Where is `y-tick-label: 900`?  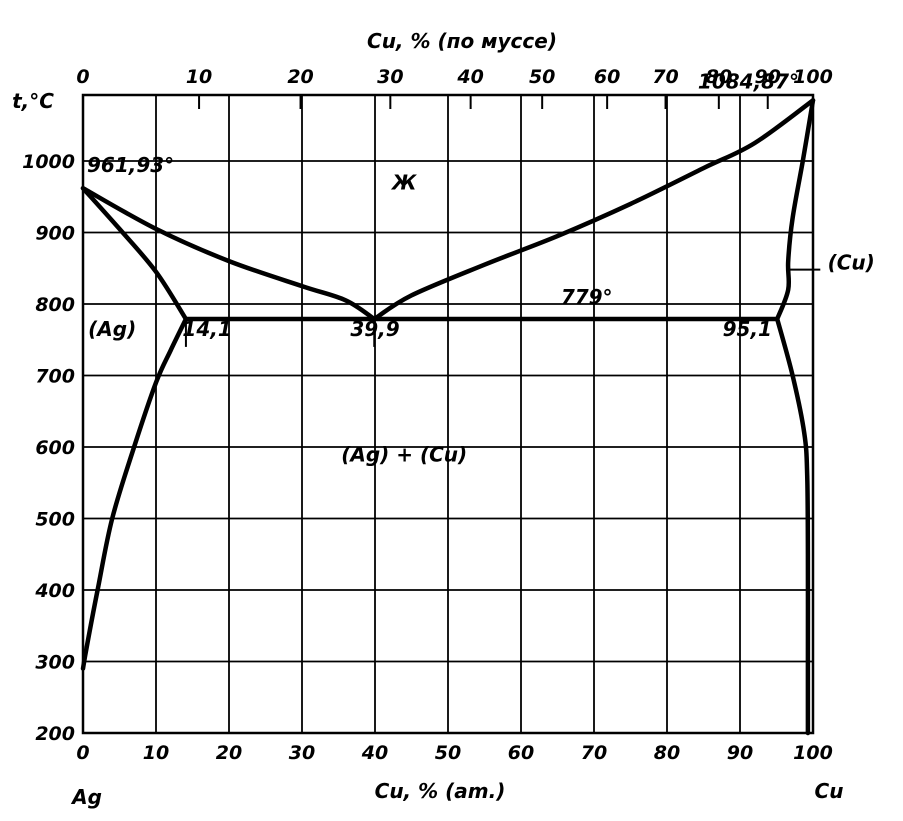 y-tick-label: 900 is located at coordinates (55, 234).